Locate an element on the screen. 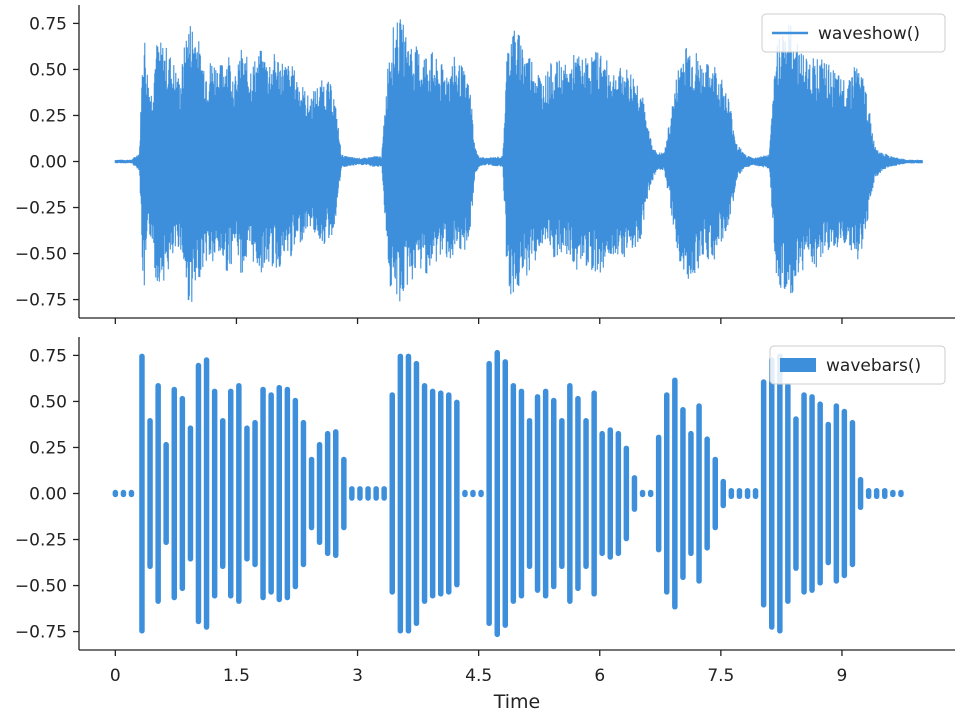  wavebars-x-tick-label: 9 is located at coordinates (842, 676).